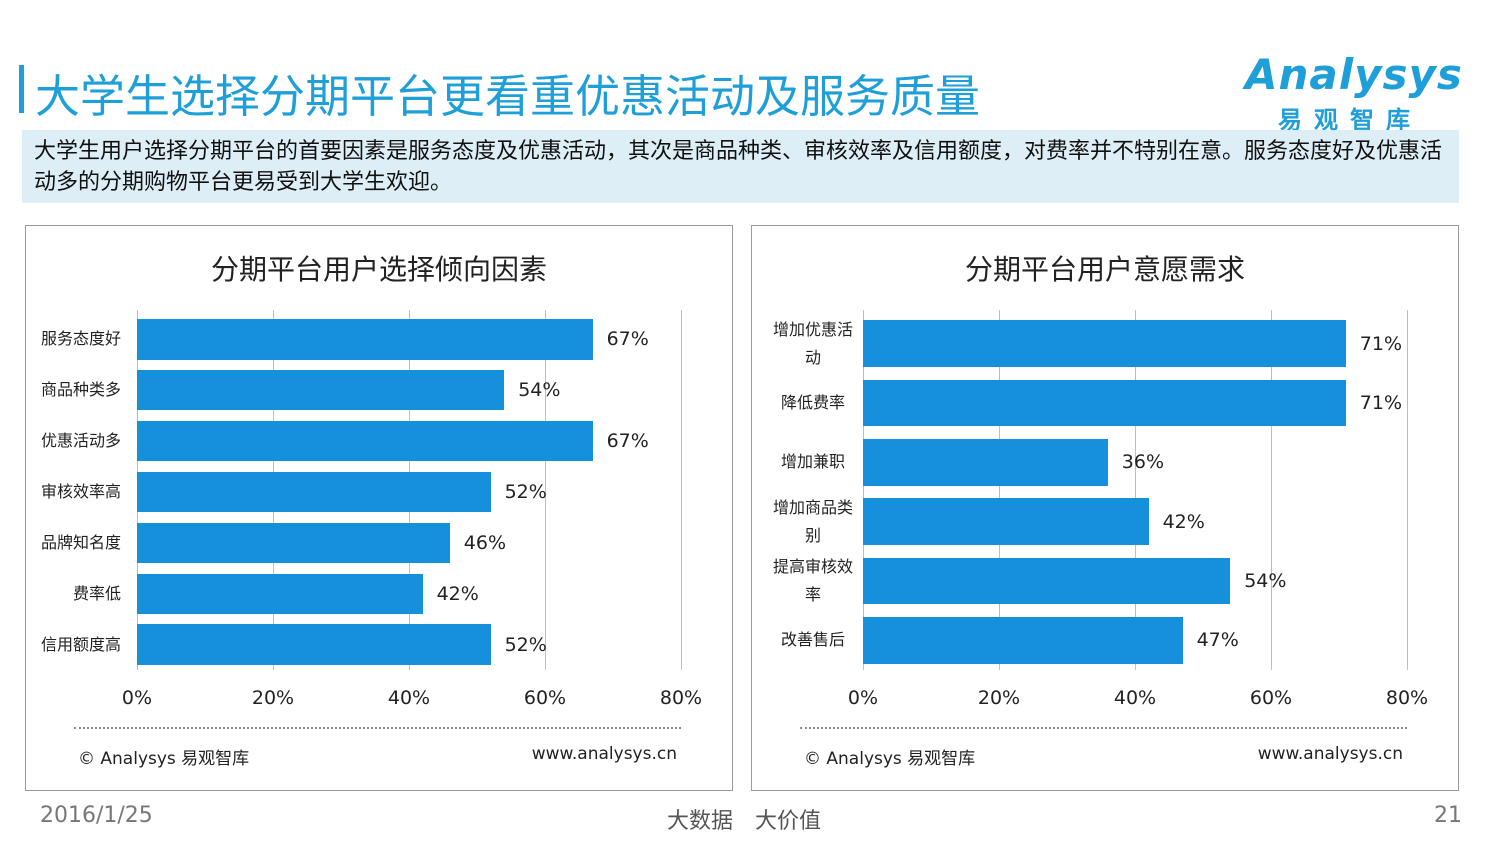 The height and width of the screenshot is (844, 1500). Describe the element at coordinates (21, 89) in the screenshot. I see `title-accent` at that location.